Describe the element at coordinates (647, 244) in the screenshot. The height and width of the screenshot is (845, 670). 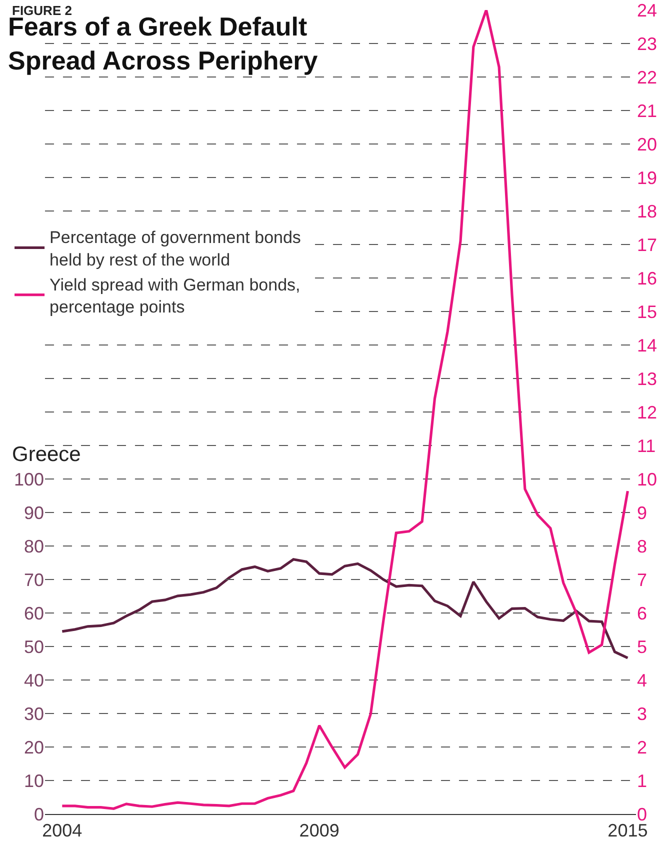
I see `y2-tick-label: 17` at that location.